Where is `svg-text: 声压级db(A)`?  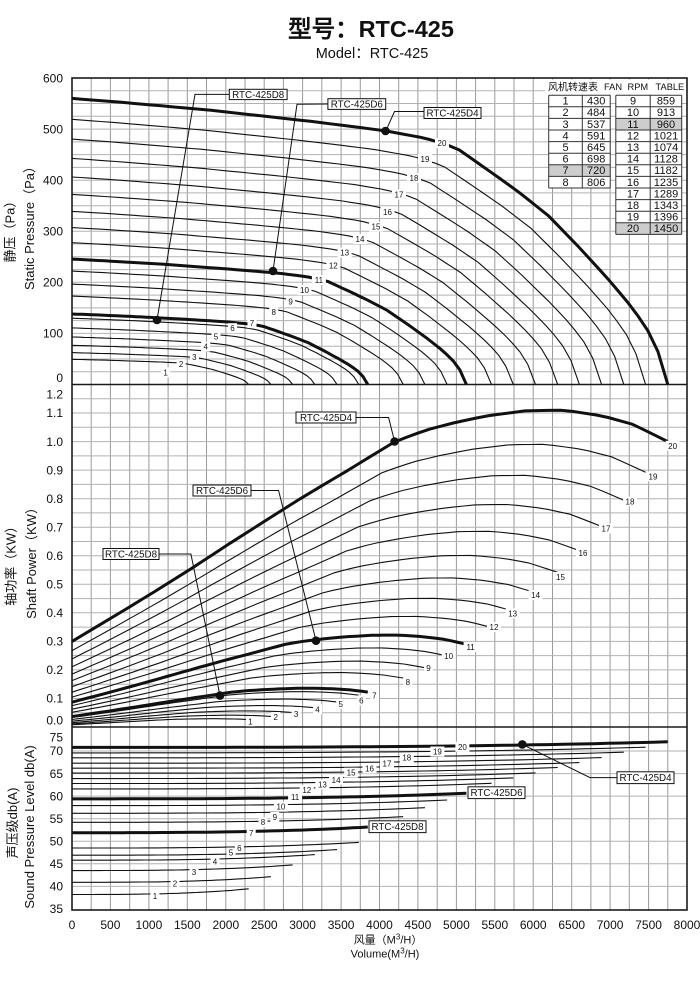
svg-text: 声压级db(A) is located at coordinates (12, 823).